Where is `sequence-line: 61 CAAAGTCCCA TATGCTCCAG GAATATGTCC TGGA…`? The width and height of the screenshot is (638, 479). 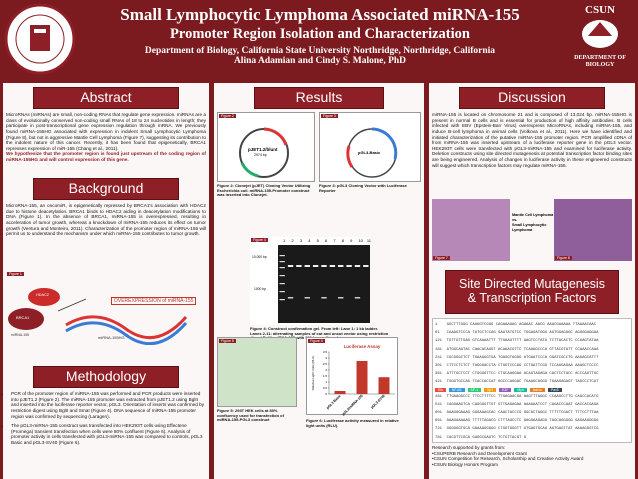
sequence-line: 61 CAAAGTCCCA TATGCTCCAG GAATATGTCC TGGA… is located at coordinates (517, 333).